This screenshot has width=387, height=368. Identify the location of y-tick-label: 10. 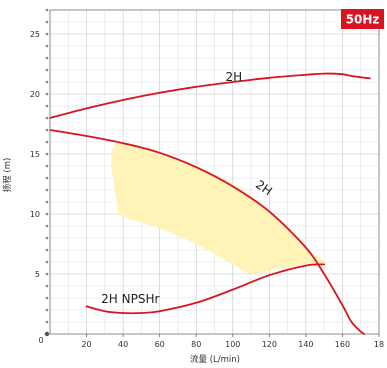
(35, 214).